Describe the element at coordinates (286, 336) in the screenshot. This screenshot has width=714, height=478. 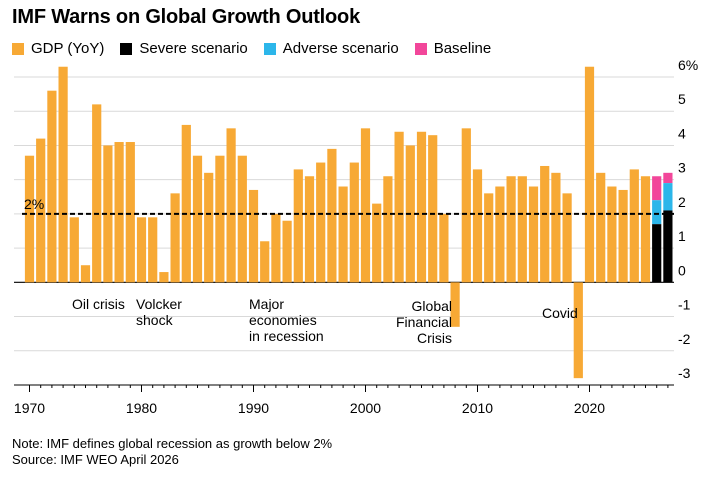
I see `event-annotation-line: in recession` at that location.